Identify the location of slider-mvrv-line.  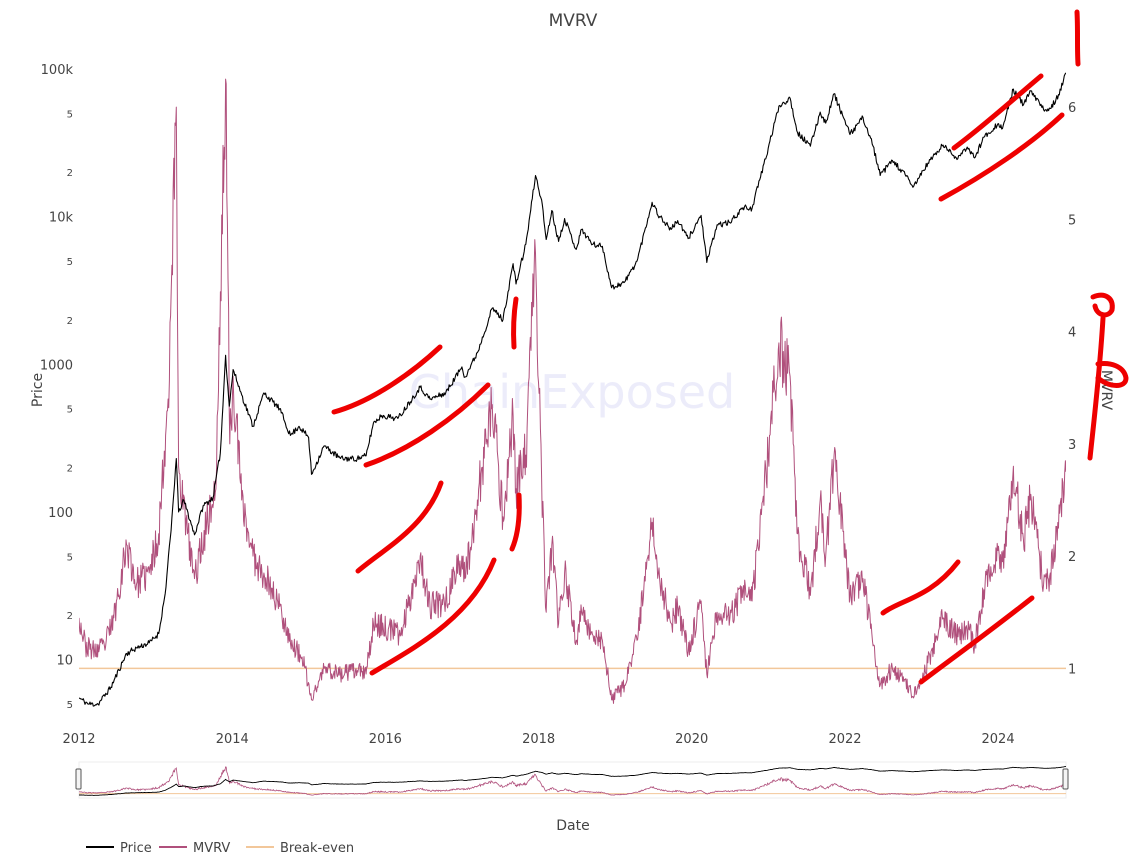
(572, 781).